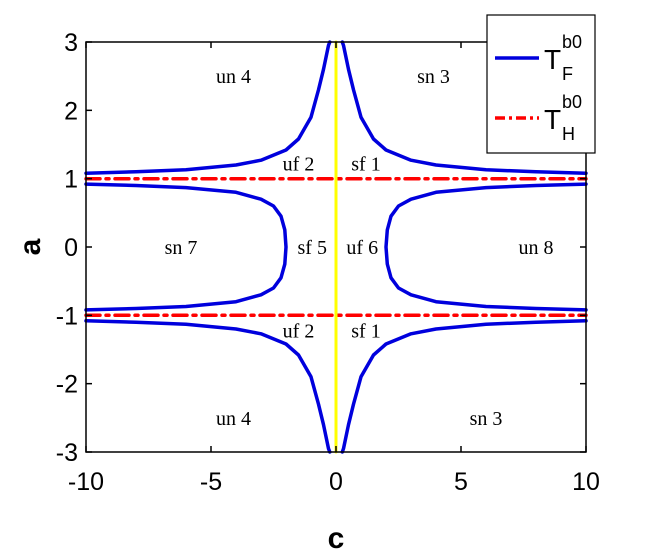 The height and width of the screenshot is (558, 648). I want to click on x-tick-label: -10, so click(86, 482).